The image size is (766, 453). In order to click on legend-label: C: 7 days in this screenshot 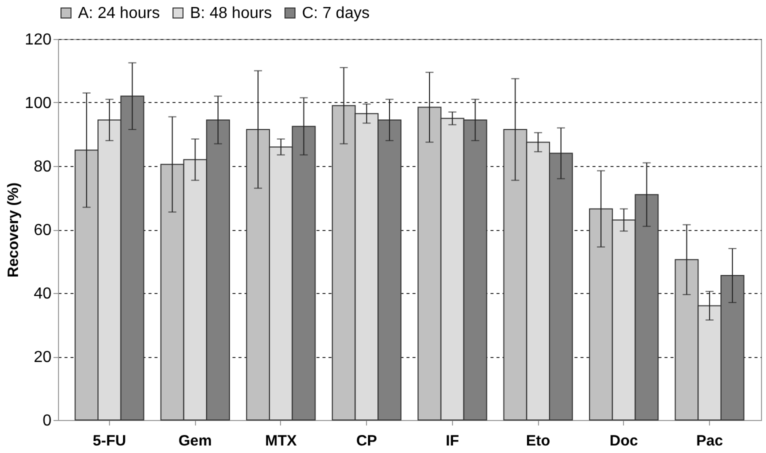, I will do `click(336, 13)`.